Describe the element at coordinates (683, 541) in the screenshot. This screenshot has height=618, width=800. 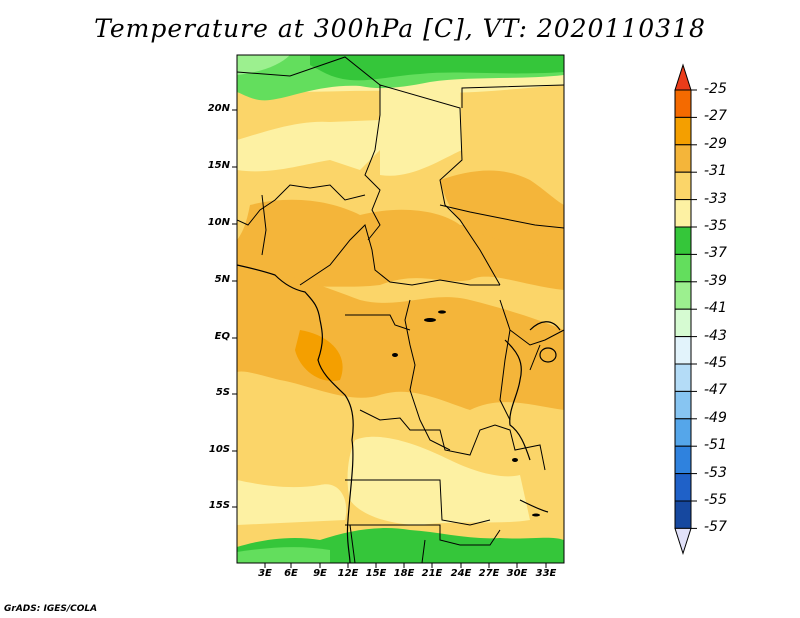
I see `colorbar-bottom-arrow` at that location.